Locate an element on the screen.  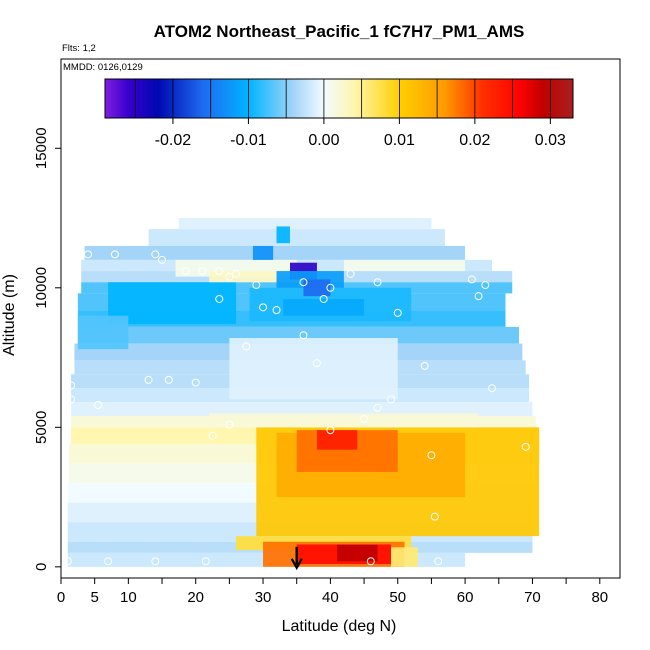
colorbar-tick-label: 0.01 is located at coordinates (399, 140).